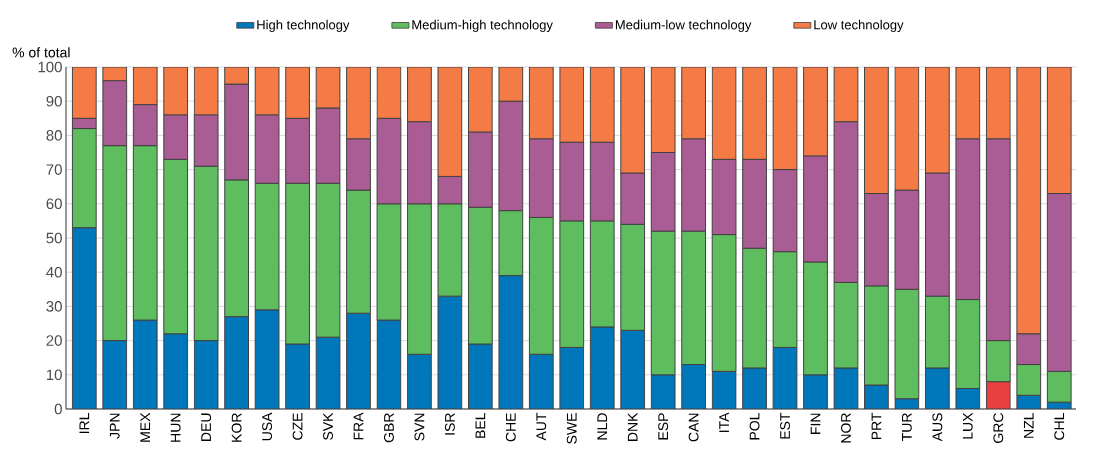  What do you see at coordinates (1028, 425) in the screenshot?
I see `x-tick-label: NZL` at bounding box center [1028, 425].